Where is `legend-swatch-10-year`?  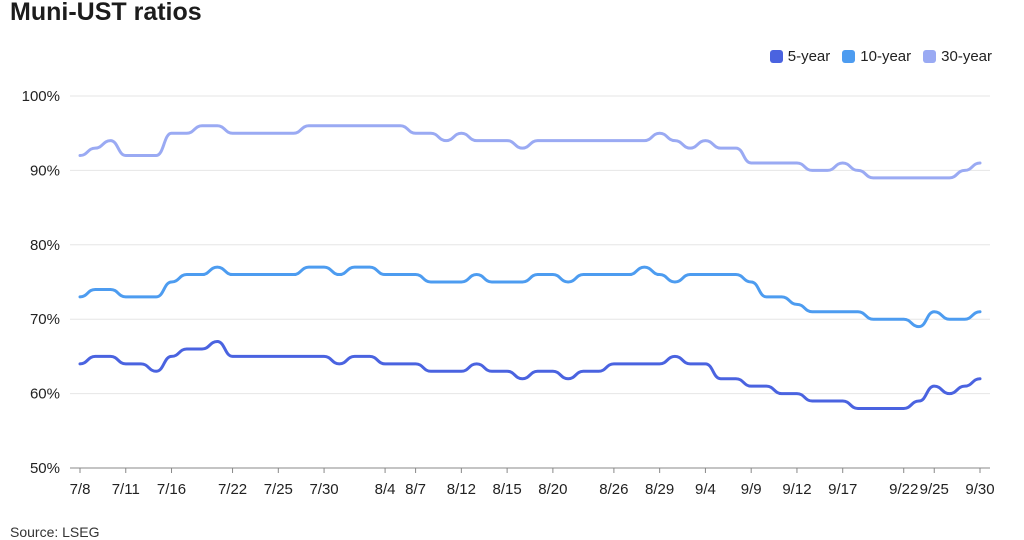 legend-swatch-10-year is located at coordinates (849, 56).